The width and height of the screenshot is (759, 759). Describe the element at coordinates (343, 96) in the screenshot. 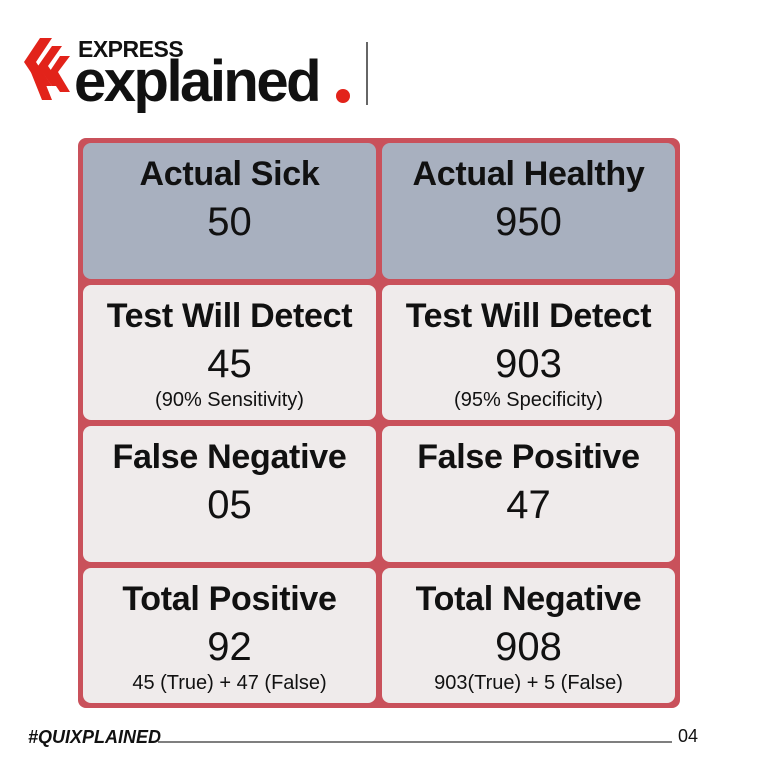

I see `brand-dot` at that location.